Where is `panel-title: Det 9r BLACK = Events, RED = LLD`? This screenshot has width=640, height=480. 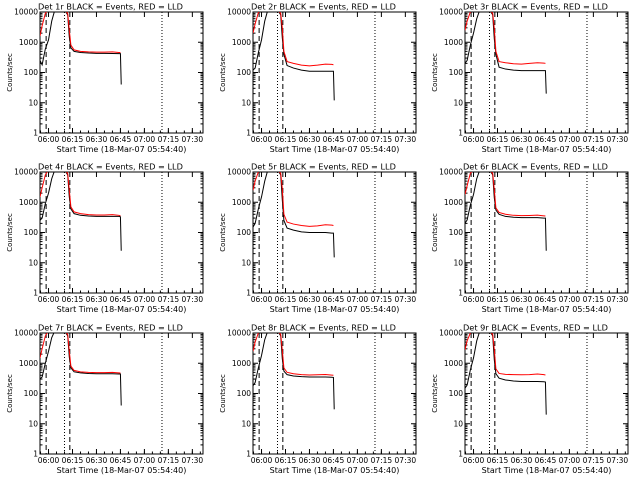
panel-title: Det 9r BLACK = Events, RED = LLD is located at coordinates (535, 328).